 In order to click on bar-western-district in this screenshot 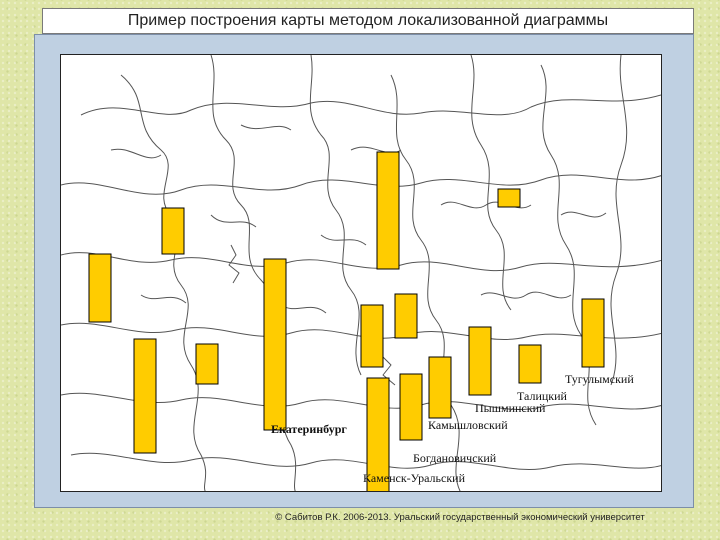, I will do `click(100, 288)`.